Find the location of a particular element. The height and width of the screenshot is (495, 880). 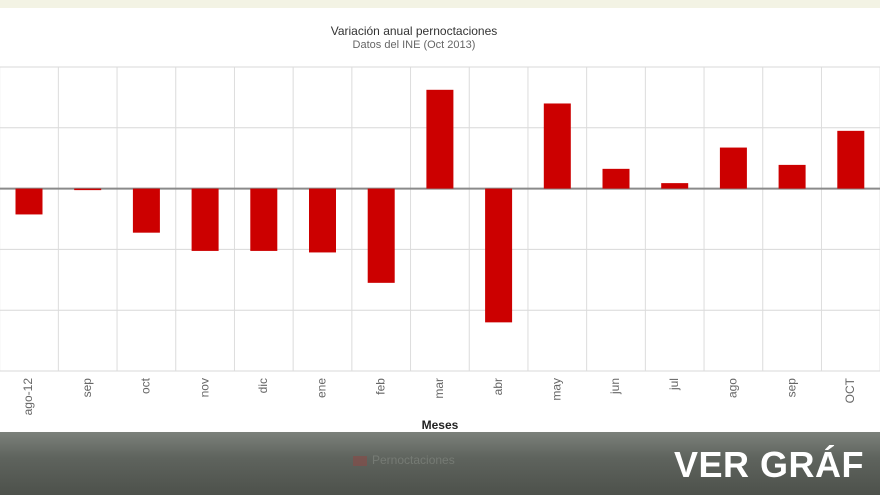

x-tick-label: abr is located at coordinates (498, 386).